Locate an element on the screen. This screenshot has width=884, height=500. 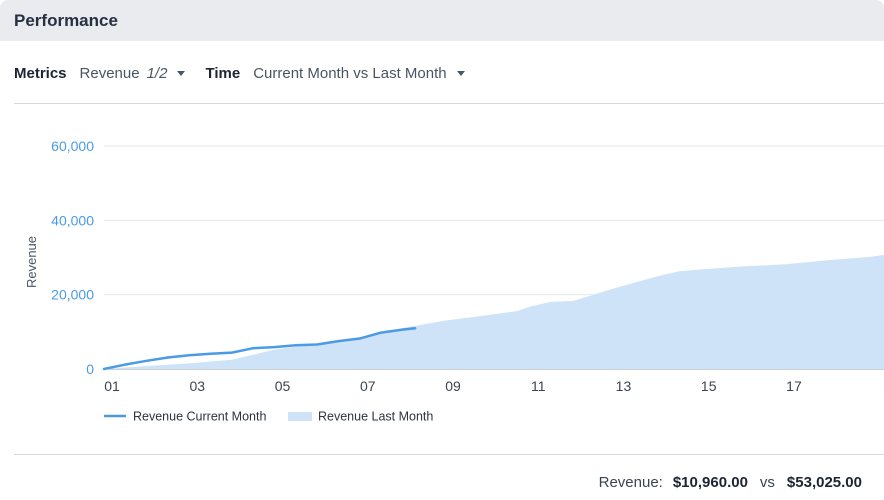
y-axis-label: Revenue is located at coordinates (31, 262).